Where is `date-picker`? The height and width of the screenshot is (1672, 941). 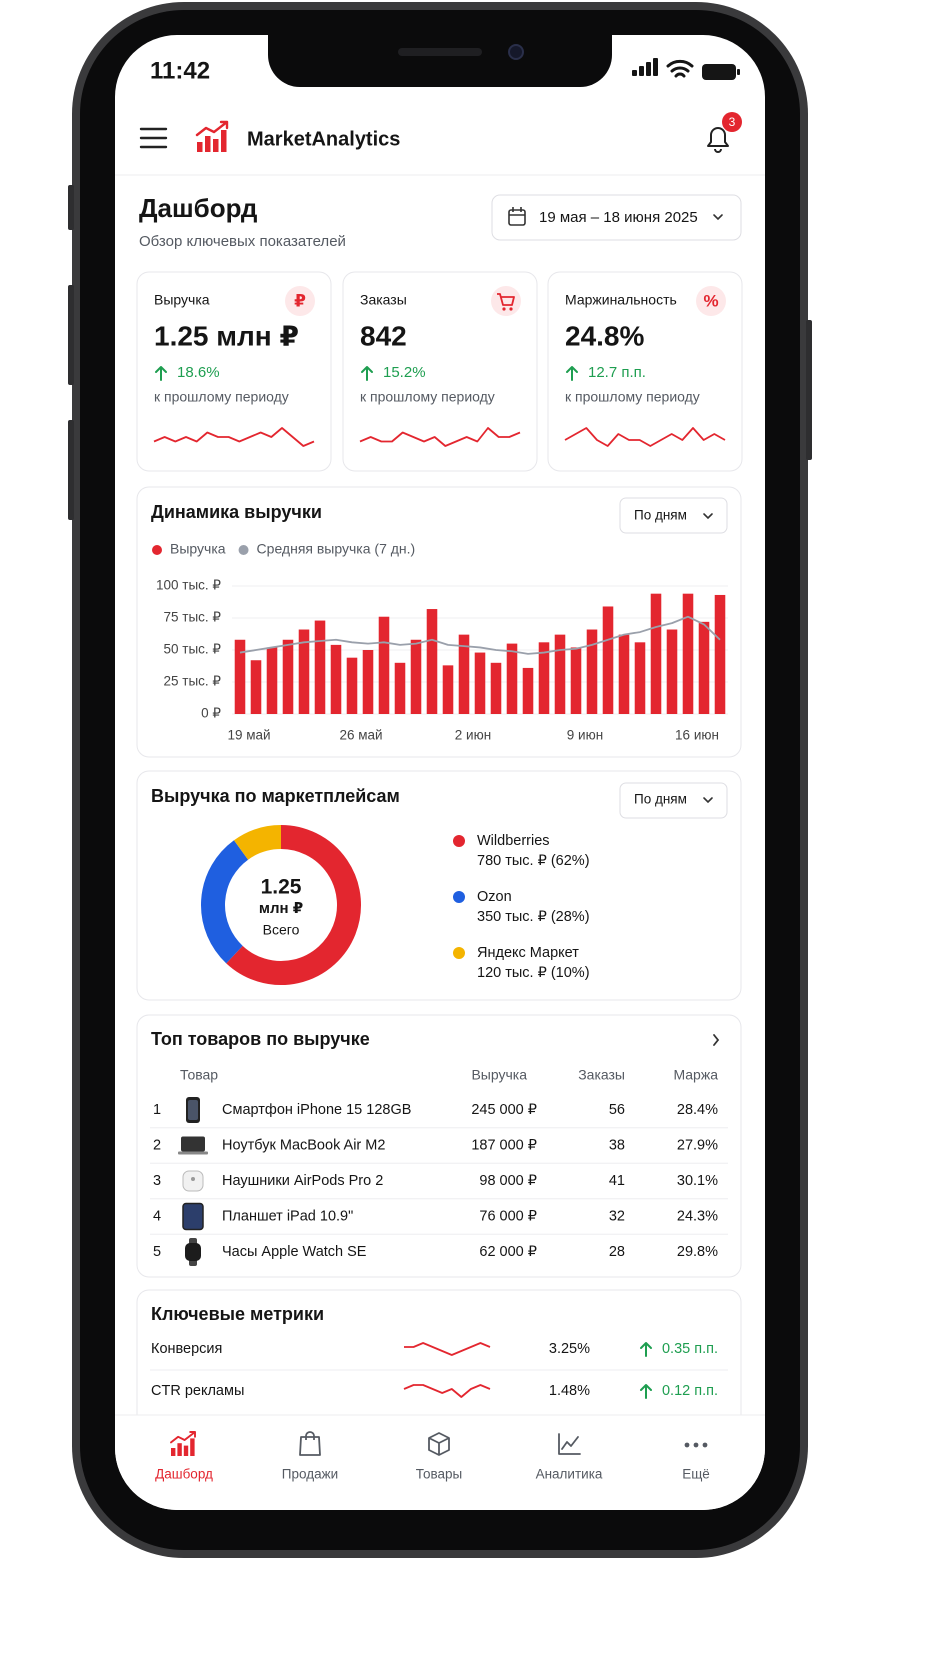 date-picker is located at coordinates (616, 217).